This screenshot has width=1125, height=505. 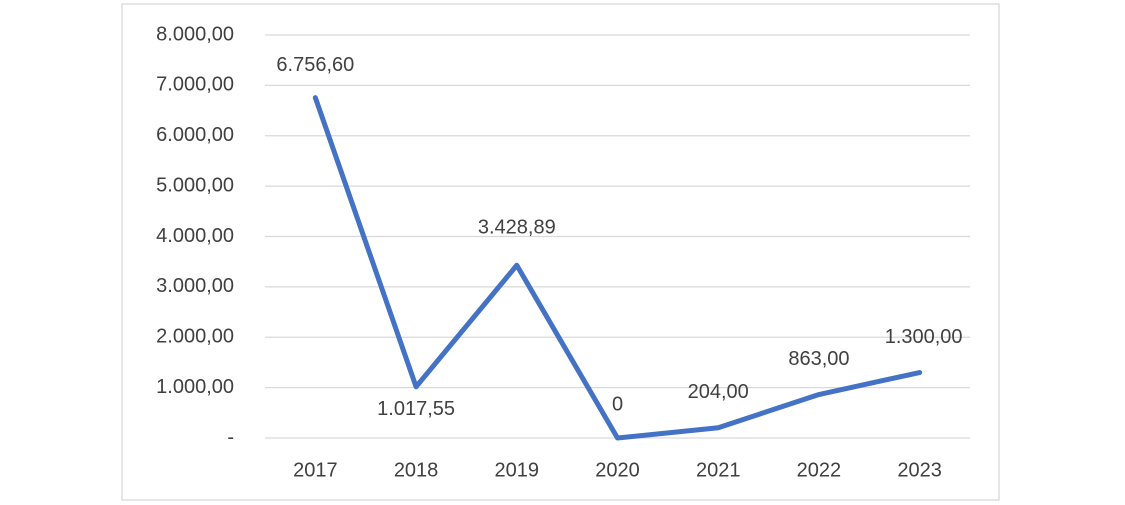 What do you see at coordinates (195, 85) in the screenshot?
I see `y-tick-label: 7.000,00` at bounding box center [195, 85].